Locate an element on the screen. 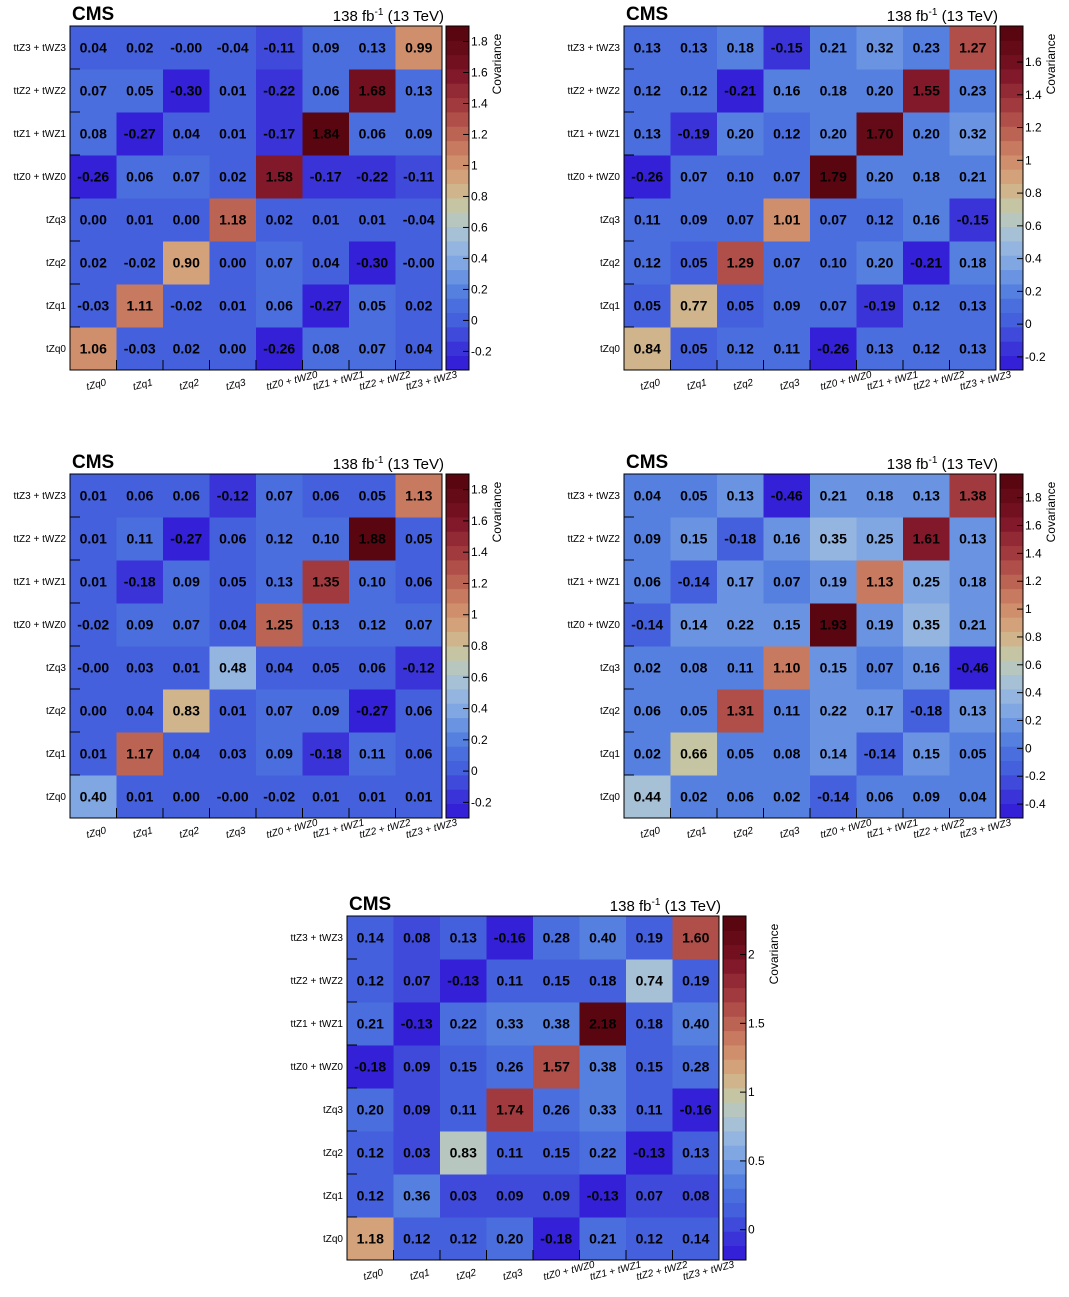  cell-value: 1.38 is located at coordinates (972, 496).